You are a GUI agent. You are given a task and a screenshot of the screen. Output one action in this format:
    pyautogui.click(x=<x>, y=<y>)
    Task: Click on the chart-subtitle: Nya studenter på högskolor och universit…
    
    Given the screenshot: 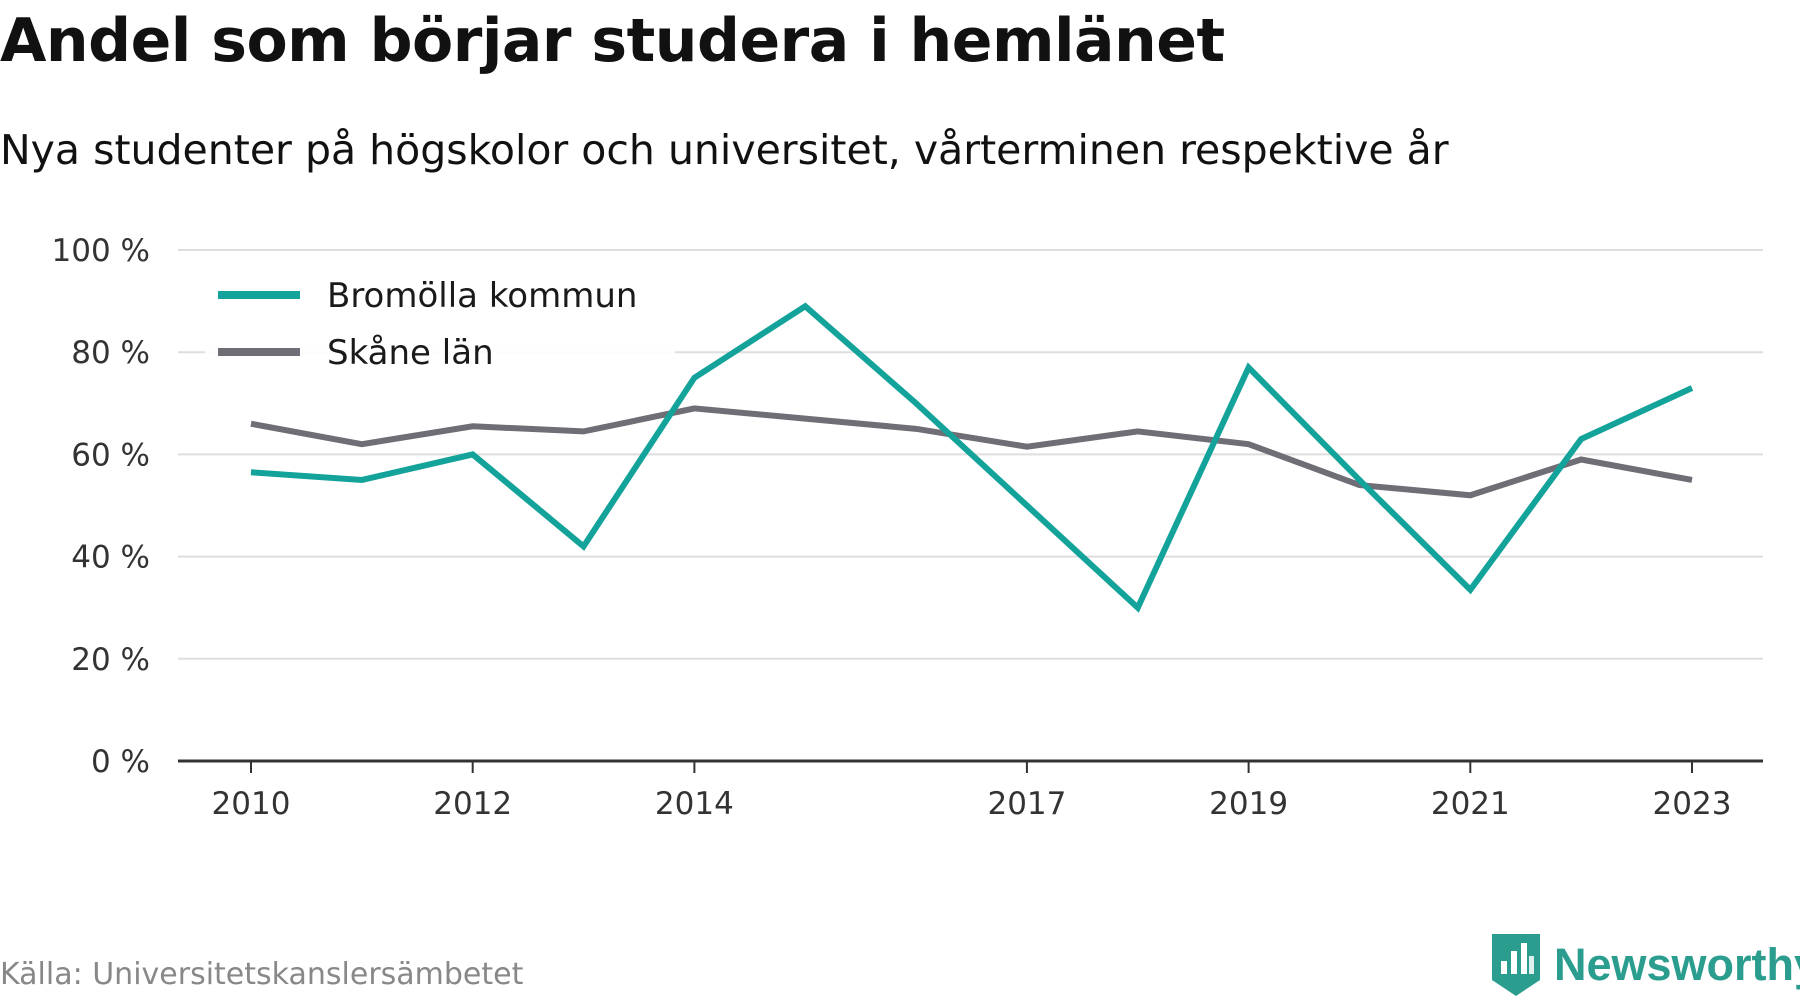 What is the action you would take?
    pyautogui.click(x=724, y=150)
    